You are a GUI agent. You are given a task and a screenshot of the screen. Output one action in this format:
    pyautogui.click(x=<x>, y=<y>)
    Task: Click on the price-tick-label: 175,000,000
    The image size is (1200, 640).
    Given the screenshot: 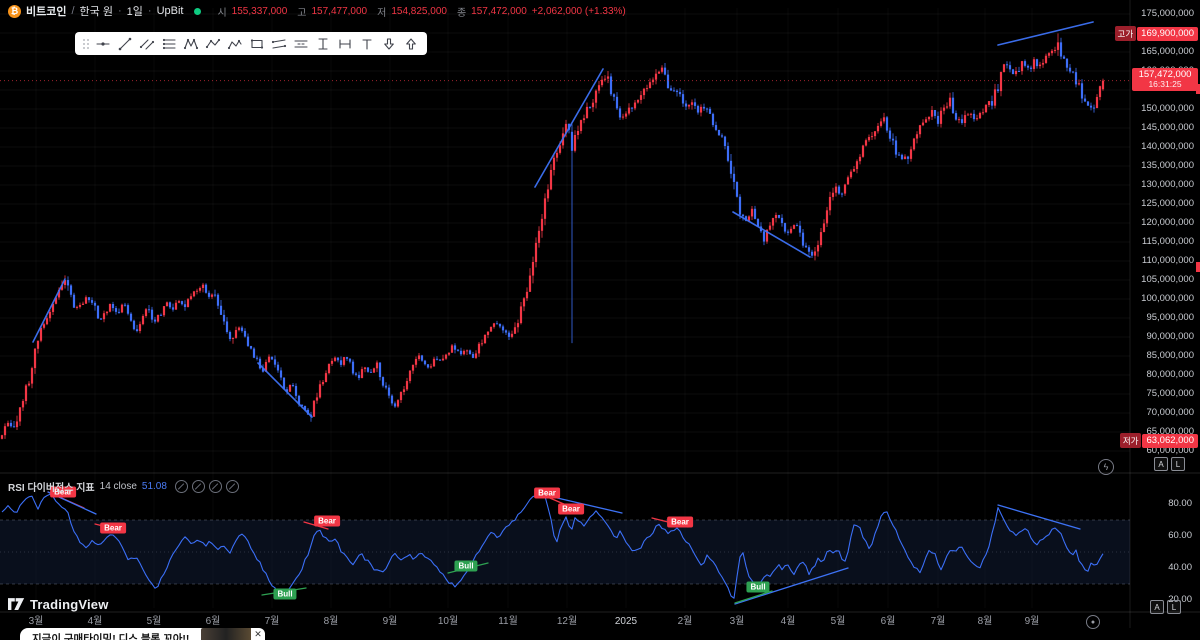 What is the action you would take?
    pyautogui.click(x=1167, y=13)
    